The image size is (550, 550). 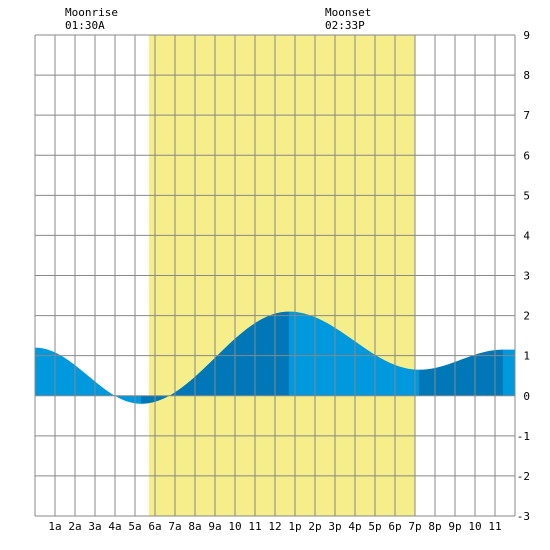 I want to click on x-tick-label: 4p, so click(x=354, y=526).